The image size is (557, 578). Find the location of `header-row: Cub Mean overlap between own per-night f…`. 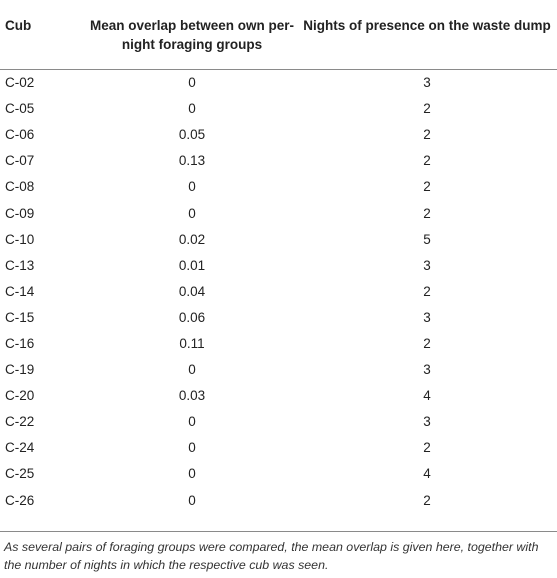

header-row: Cub Mean overlap between own per-night f… is located at coordinates (278, 35).